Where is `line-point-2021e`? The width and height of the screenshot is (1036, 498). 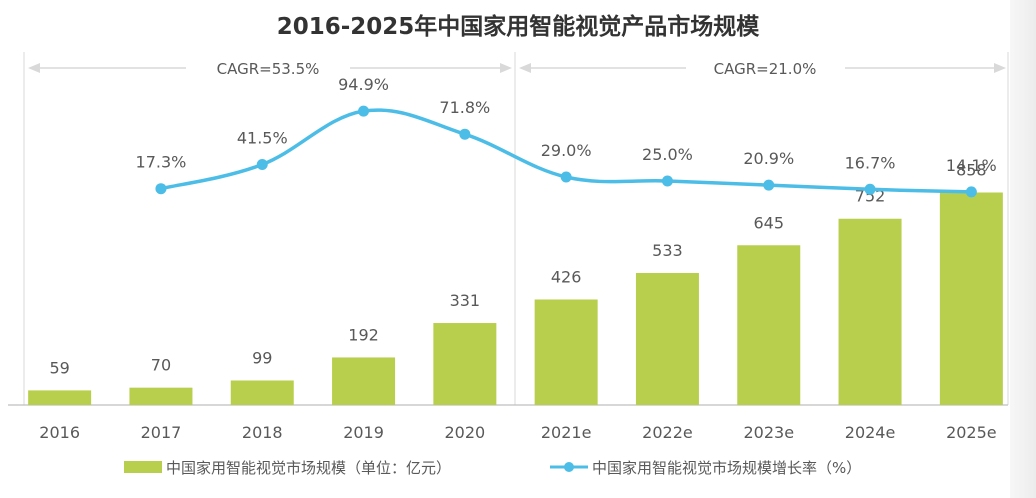
line-point-2021e is located at coordinates (566, 177).